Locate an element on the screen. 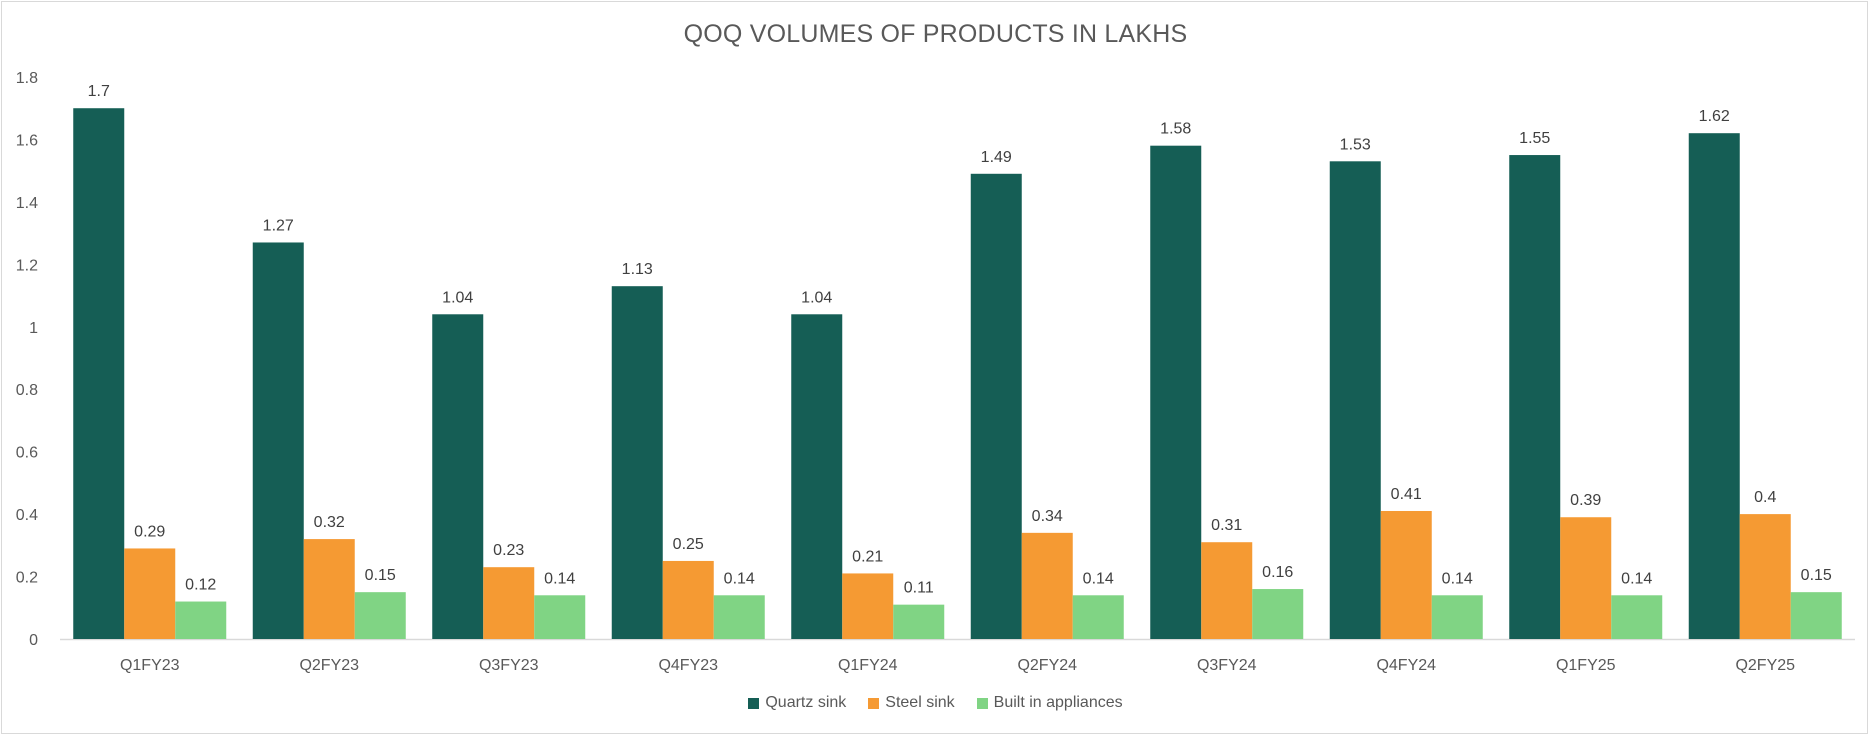 This screenshot has width=1871, height=737. y-tick-label: 1 is located at coordinates (33, 328).